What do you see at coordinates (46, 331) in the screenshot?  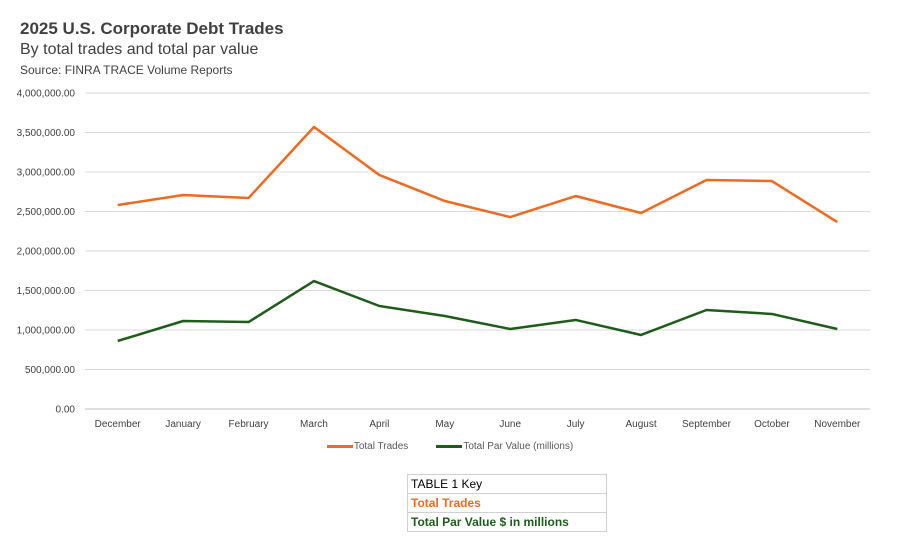 I see `y-tick-label: 1,000,000.00` at bounding box center [46, 331].